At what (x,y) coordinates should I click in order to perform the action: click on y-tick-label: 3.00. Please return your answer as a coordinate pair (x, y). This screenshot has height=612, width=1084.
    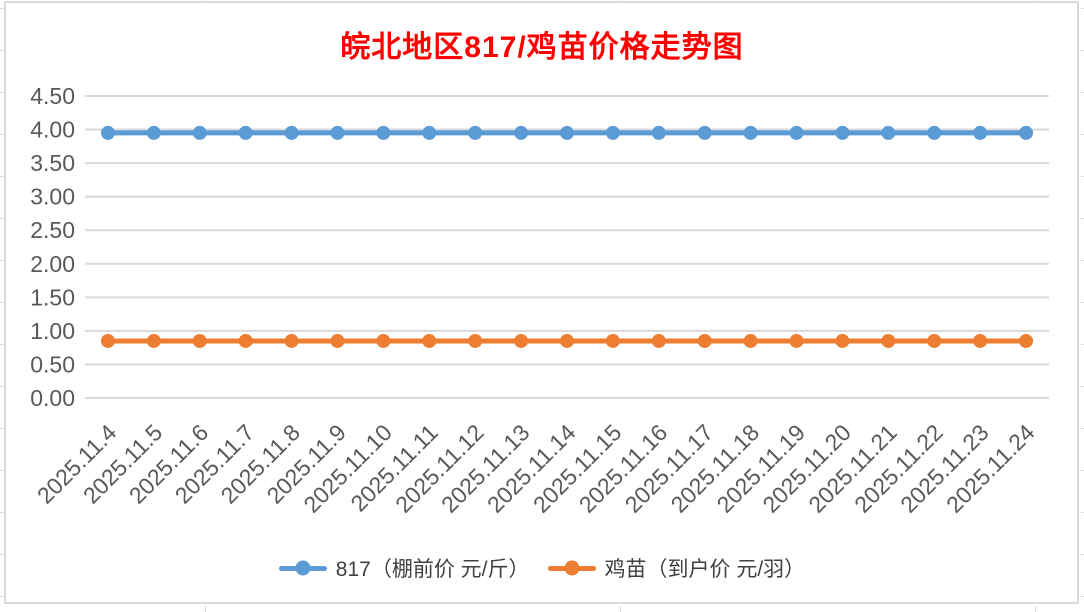
    Looking at the image, I should click on (52, 197).